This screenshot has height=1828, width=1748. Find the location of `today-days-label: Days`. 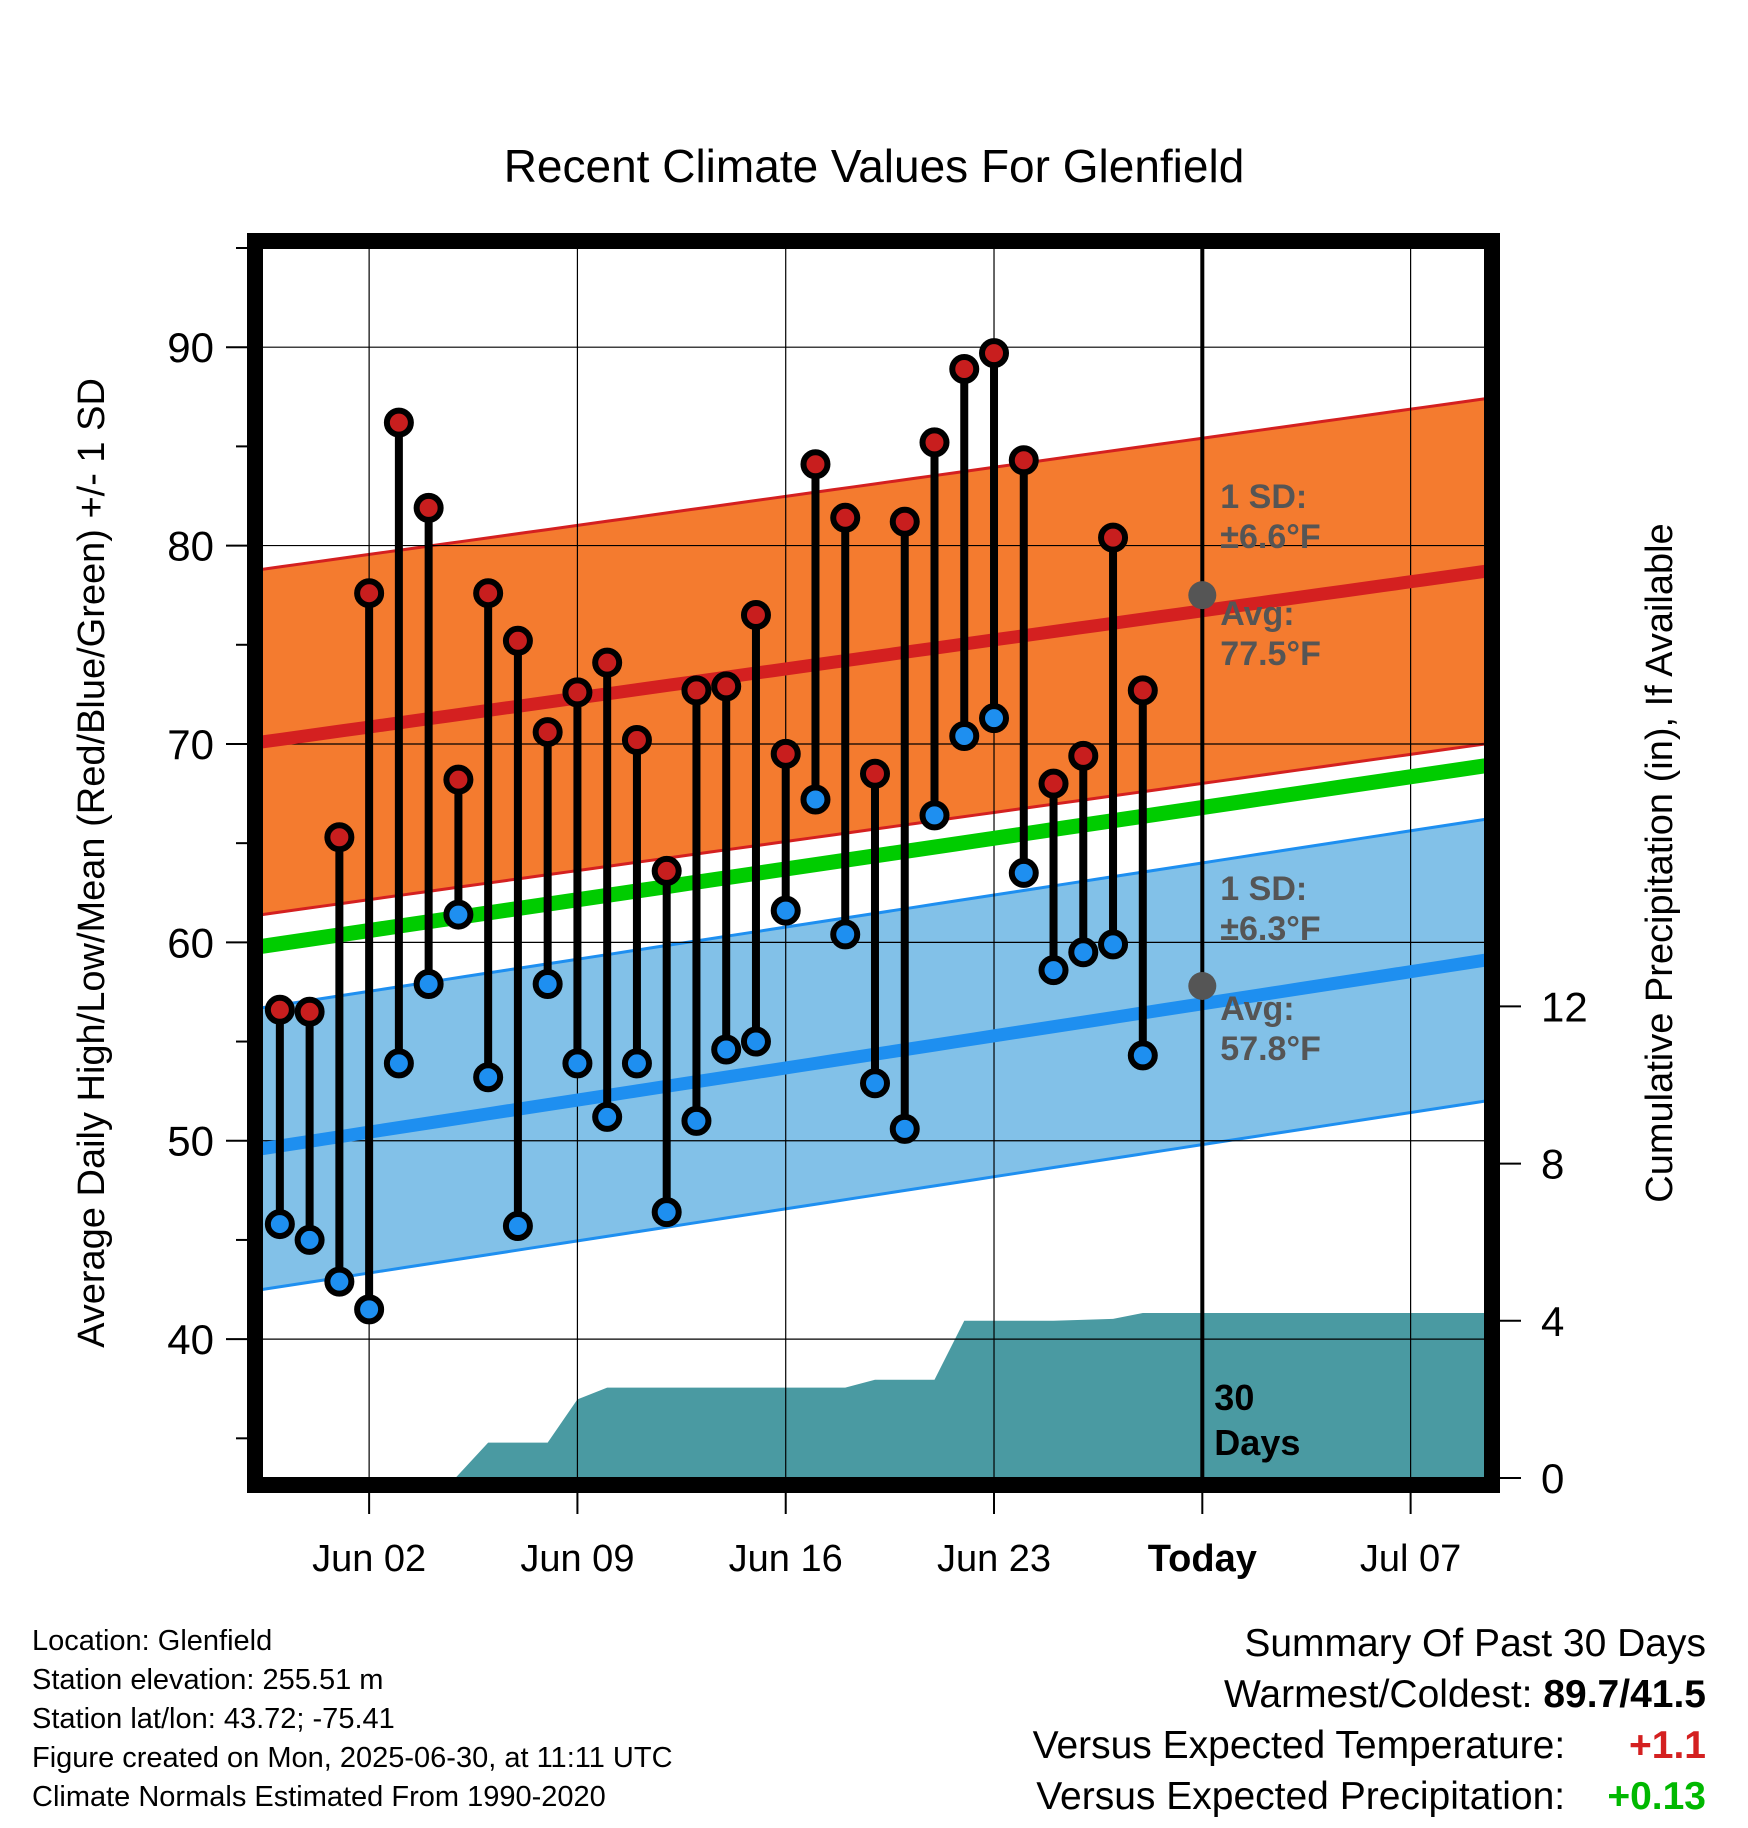

today-days-label: Days is located at coordinates (1257, 1442).